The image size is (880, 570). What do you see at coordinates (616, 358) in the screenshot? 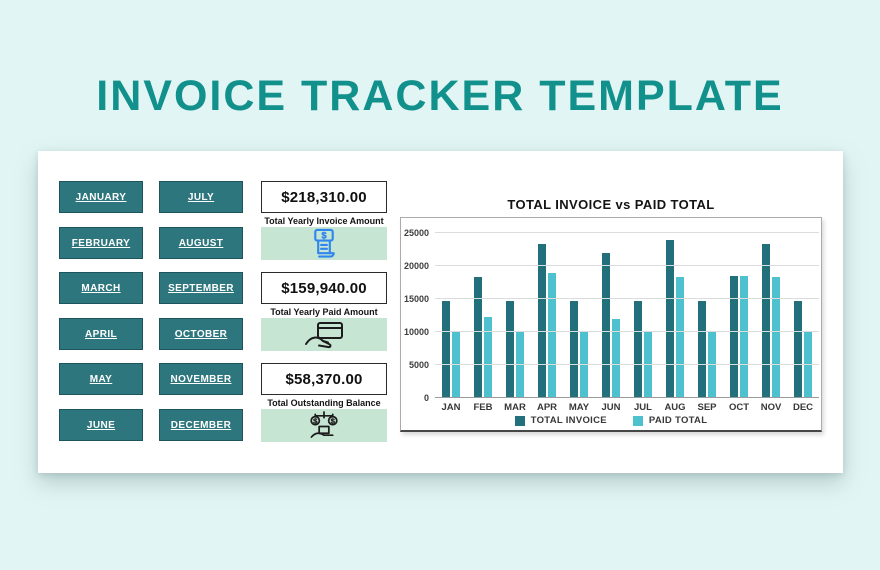
I see `bar-paid-total-jun` at bounding box center [616, 358].